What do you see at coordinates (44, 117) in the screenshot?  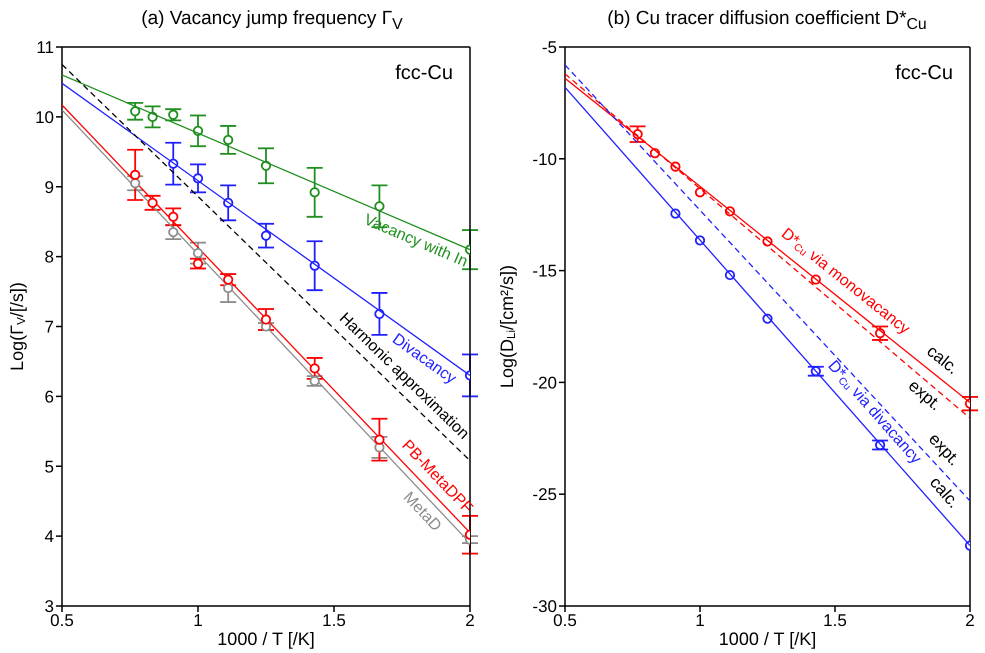 I see `y-tick-label: 10` at bounding box center [44, 117].